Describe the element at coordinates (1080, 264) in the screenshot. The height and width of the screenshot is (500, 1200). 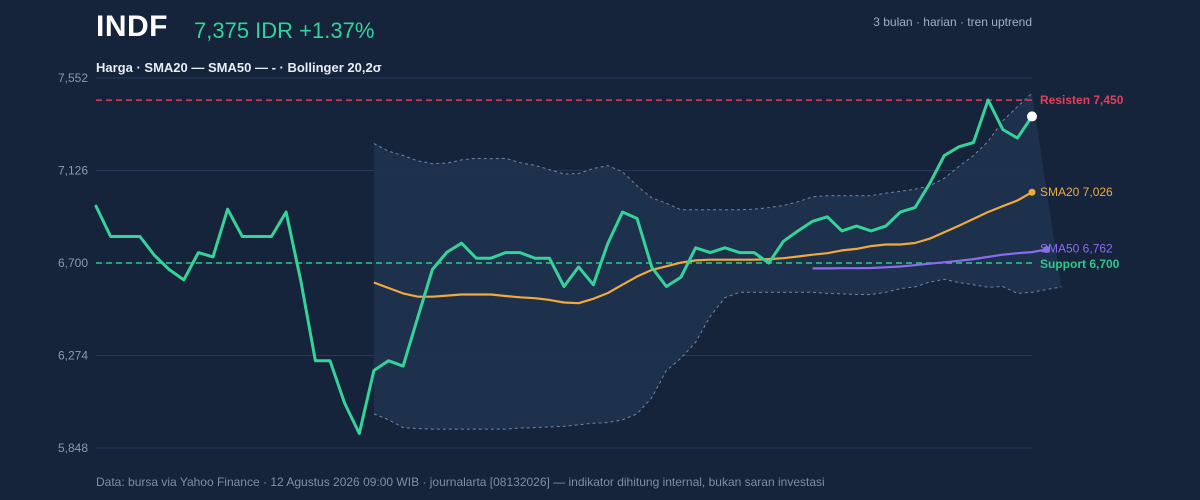
I see `support-label: Support 6,700` at that location.